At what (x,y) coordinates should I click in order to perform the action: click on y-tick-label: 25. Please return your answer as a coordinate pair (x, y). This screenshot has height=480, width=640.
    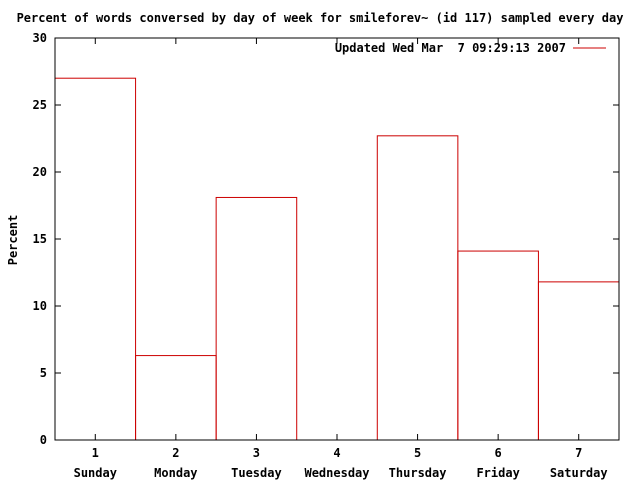
    Looking at the image, I should click on (40, 105).